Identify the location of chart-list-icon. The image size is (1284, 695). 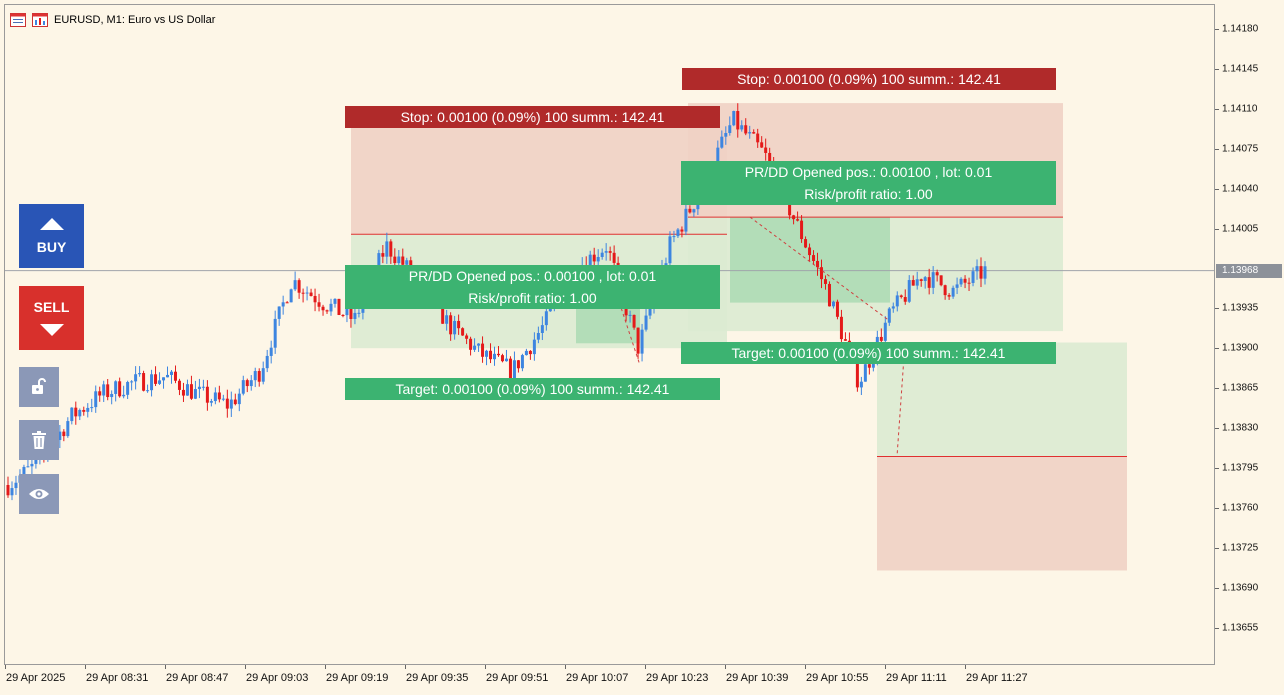
(18, 20).